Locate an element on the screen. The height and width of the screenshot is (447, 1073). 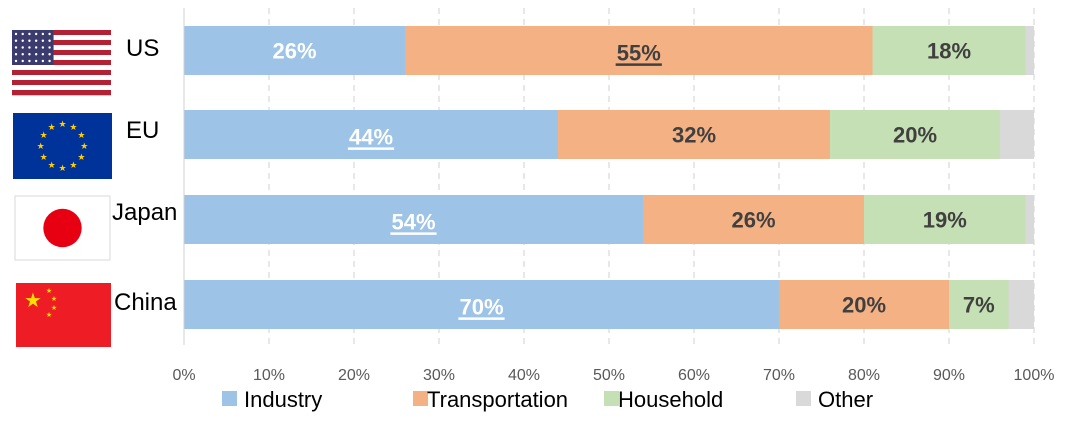
data-label: 44% is located at coordinates (371, 137).